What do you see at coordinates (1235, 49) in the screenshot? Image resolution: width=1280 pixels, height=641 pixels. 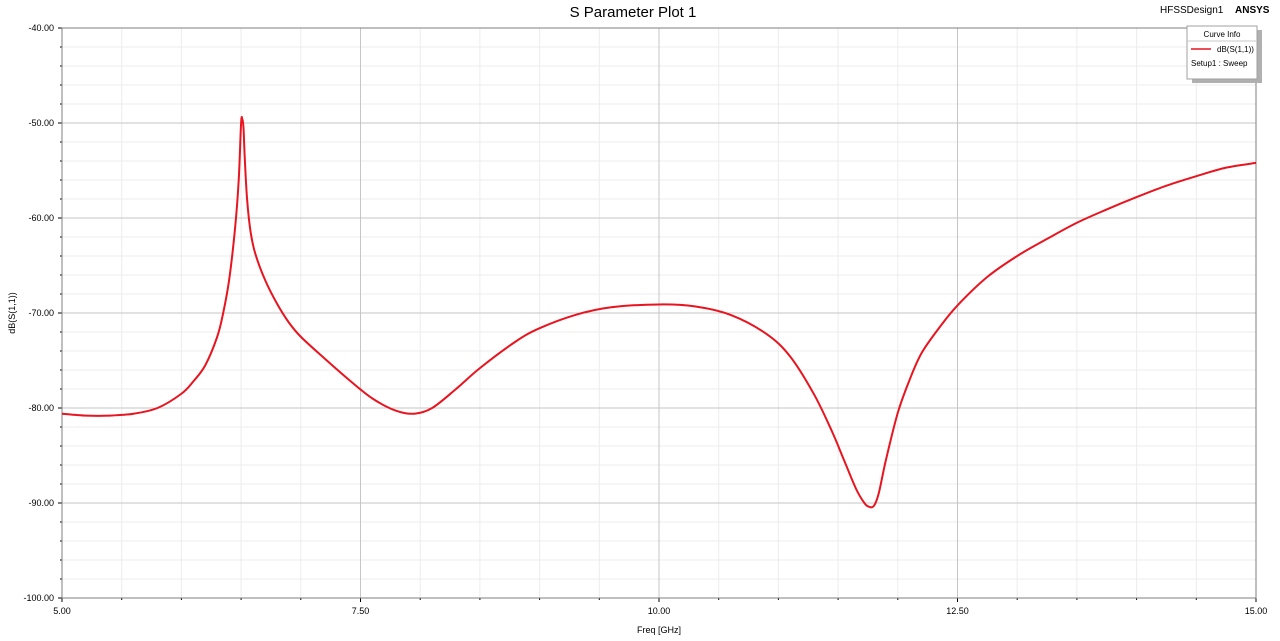 I see `legend-series-label: dB(S(1,1))` at bounding box center [1235, 49].